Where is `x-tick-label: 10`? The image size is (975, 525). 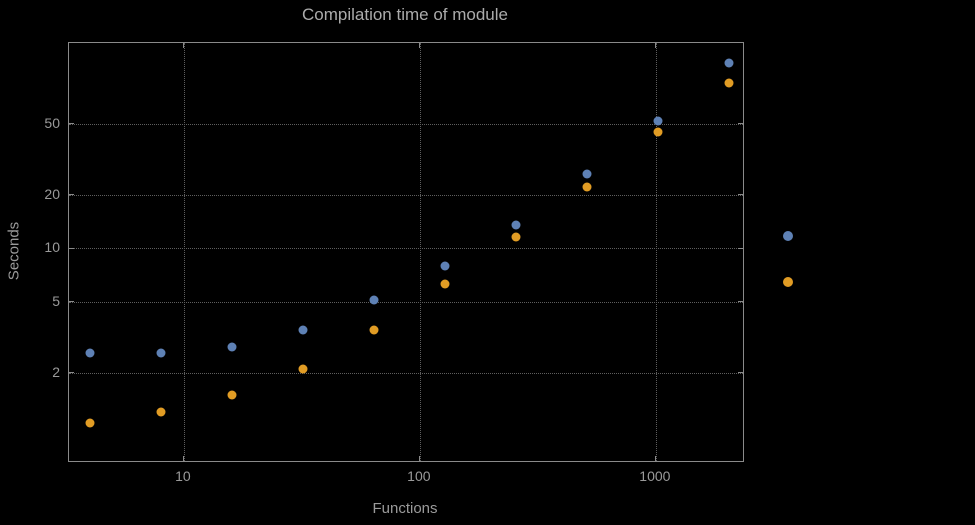 x-tick-label: 10 is located at coordinates (183, 476).